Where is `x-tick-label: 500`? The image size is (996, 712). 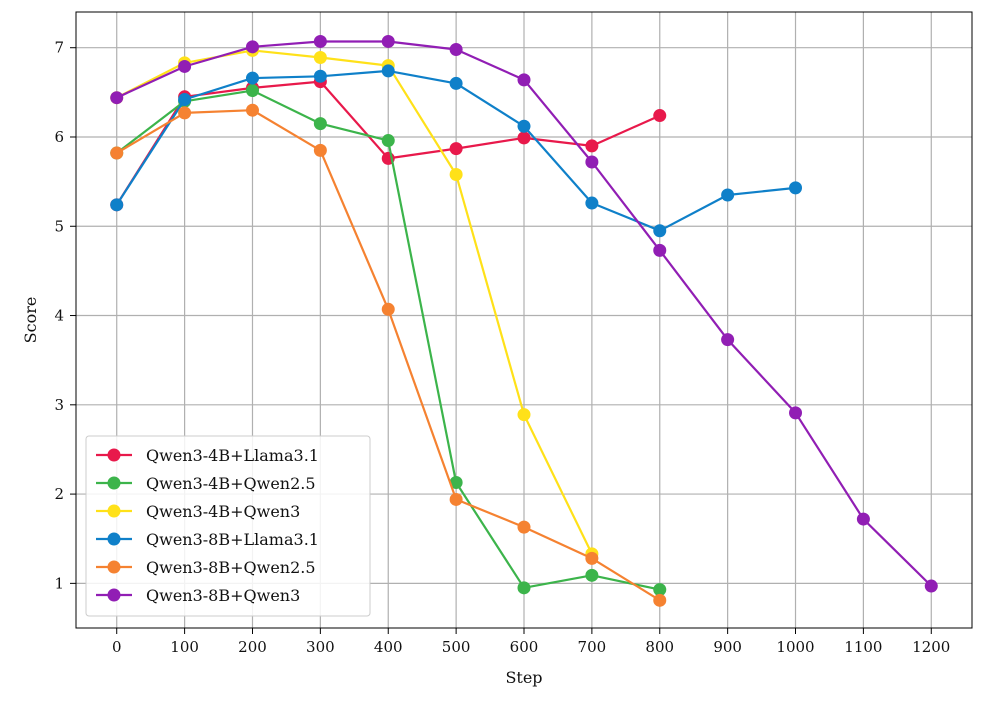 x-tick-label: 500 is located at coordinates (456, 647).